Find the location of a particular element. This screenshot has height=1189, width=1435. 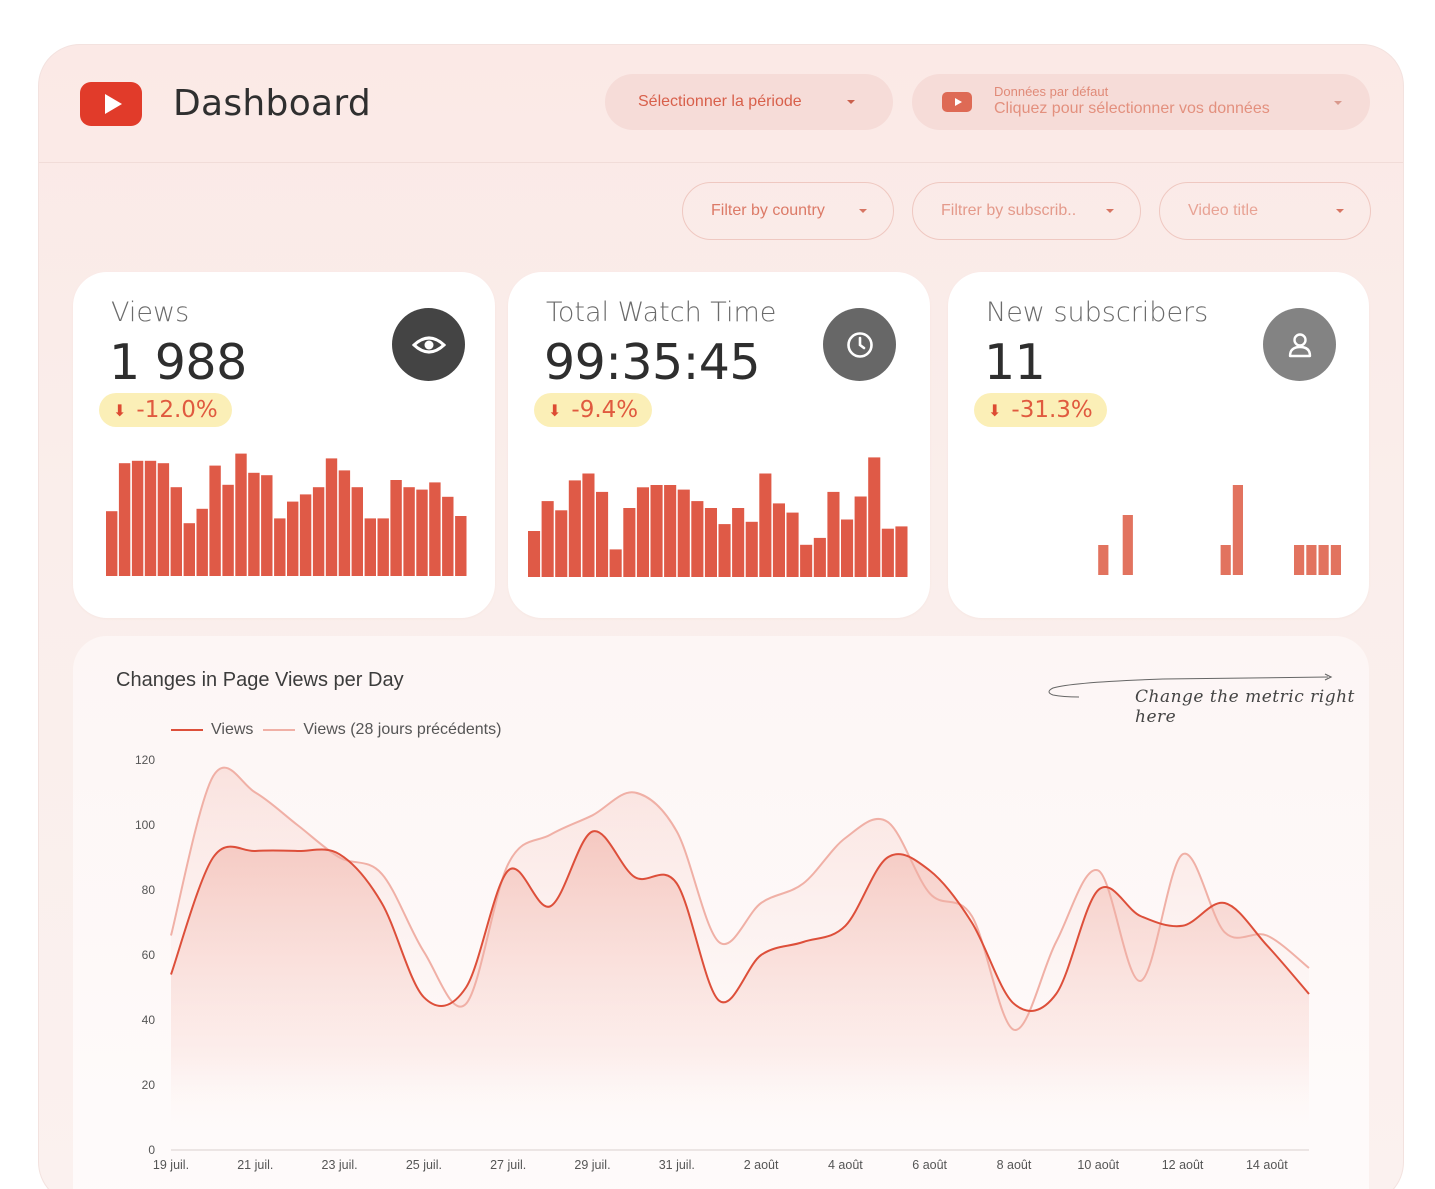

x-tick-label: 6 août is located at coordinates (929, 1165).